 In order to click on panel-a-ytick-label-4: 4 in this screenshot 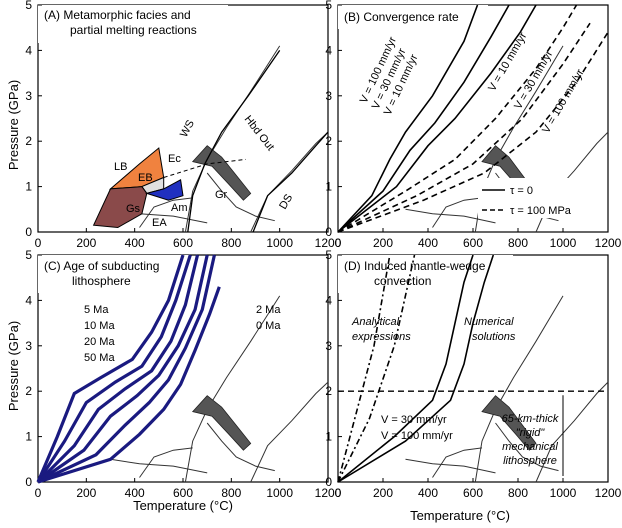, I will do `click(28, 50)`.